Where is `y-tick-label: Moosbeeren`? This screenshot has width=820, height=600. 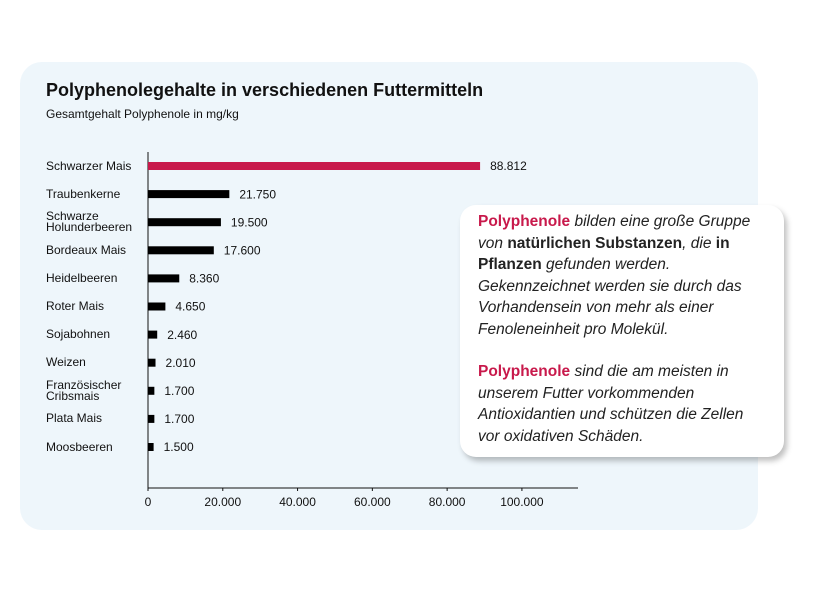
y-tick-label: Moosbeeren is located at coordinates (79, 446).